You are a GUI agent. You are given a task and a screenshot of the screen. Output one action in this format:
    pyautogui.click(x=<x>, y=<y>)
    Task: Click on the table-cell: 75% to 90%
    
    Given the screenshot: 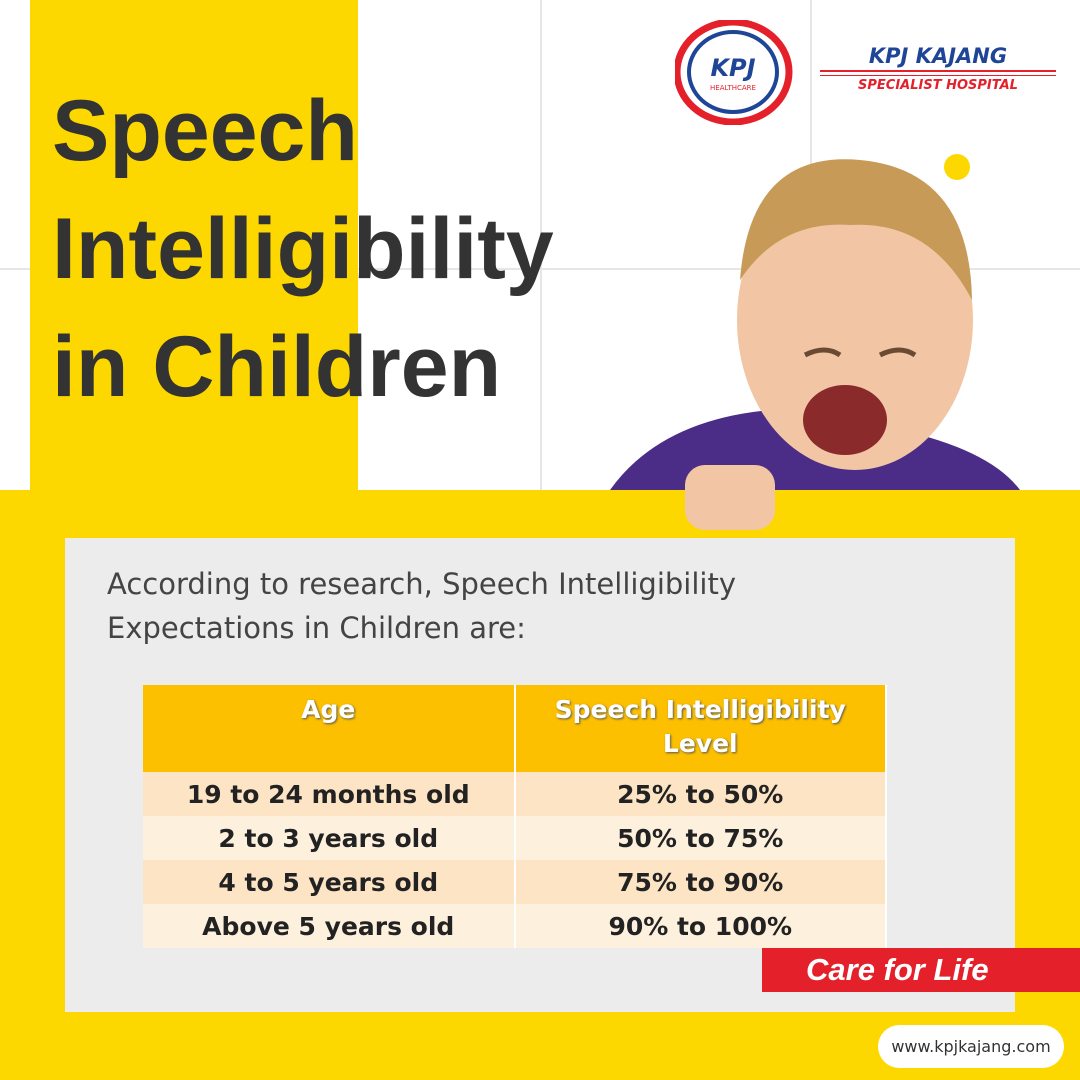 What is the action you would take?
    pyautogui.click(x=700, y=882)
    